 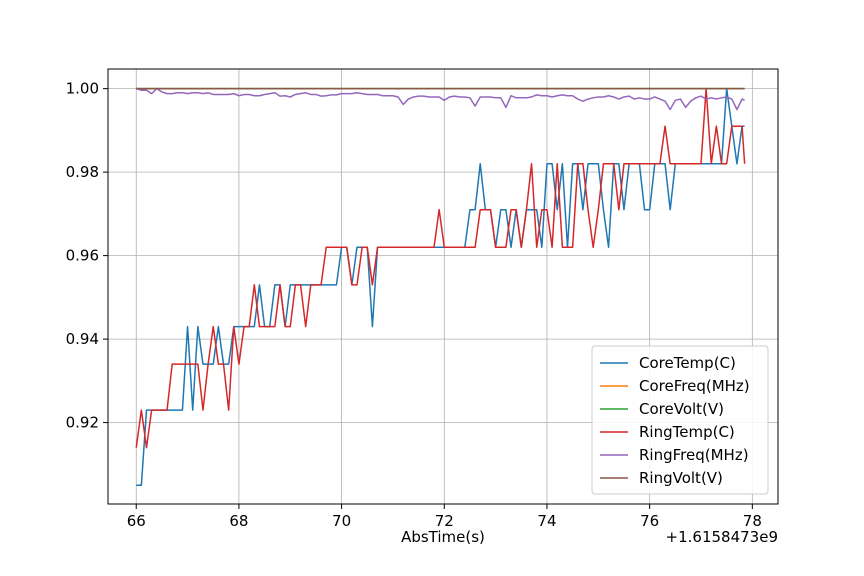 I want to click on legend-label: CoreVolt(V), so click(x=681, y=409).